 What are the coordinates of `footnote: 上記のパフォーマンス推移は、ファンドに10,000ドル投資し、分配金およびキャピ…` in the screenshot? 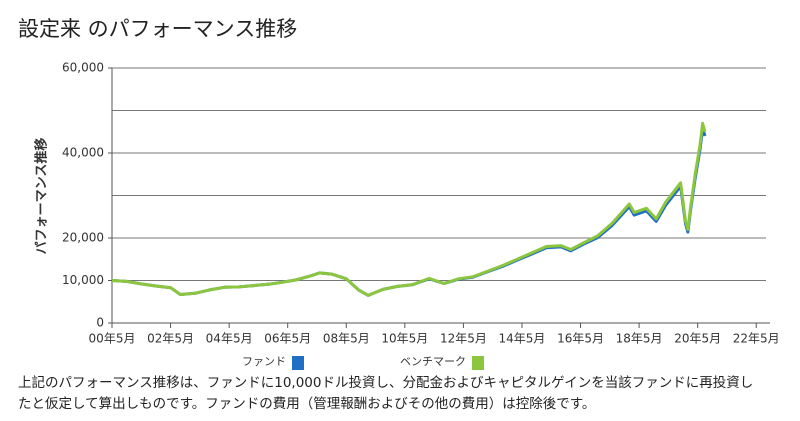 It's located at (385, 382).